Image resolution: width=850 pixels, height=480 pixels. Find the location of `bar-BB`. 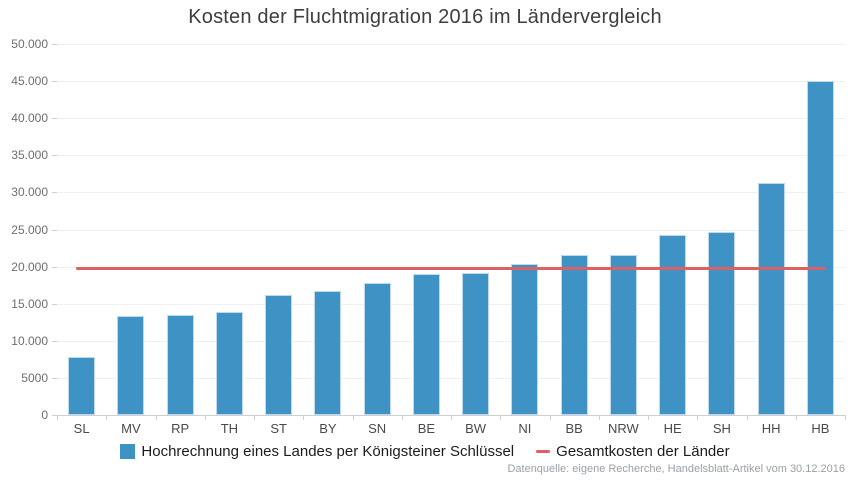

bar-BB is located at coordinates (574, 335).